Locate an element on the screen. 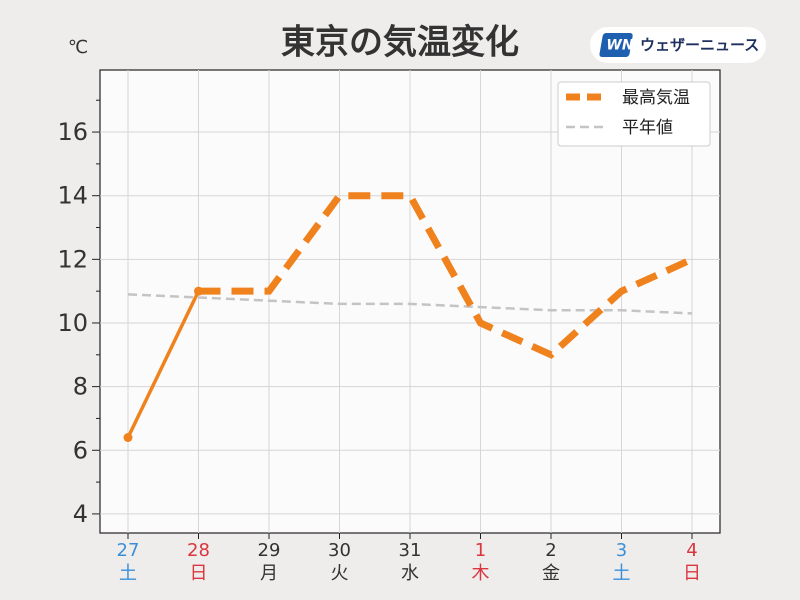 The image size is (800, 600). x-weekday-label: 火 is located at coordinates (340, 573).